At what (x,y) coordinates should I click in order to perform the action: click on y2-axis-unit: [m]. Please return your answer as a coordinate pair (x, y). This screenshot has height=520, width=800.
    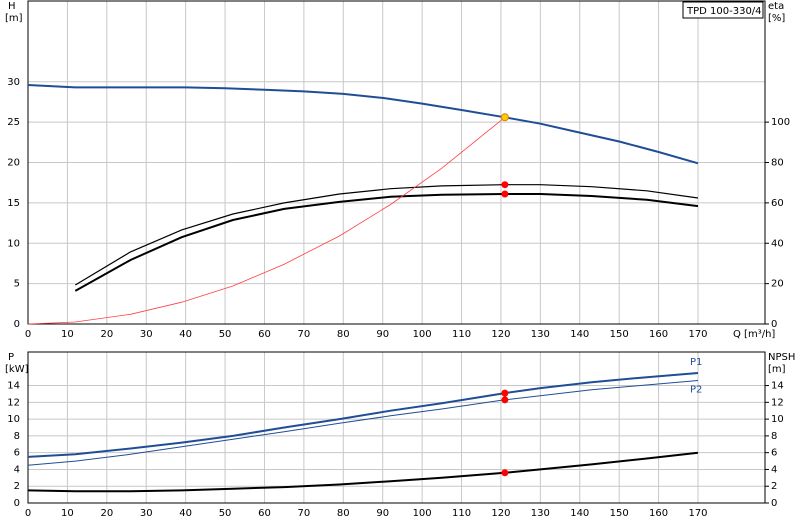
    Looking at the image, I should click on (777, 369).